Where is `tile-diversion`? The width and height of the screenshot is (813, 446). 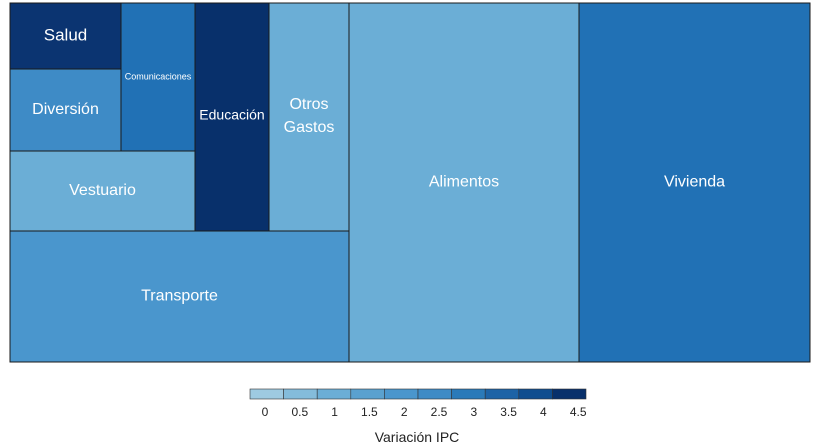 tile-diversion is located at coordinates (65, 110).